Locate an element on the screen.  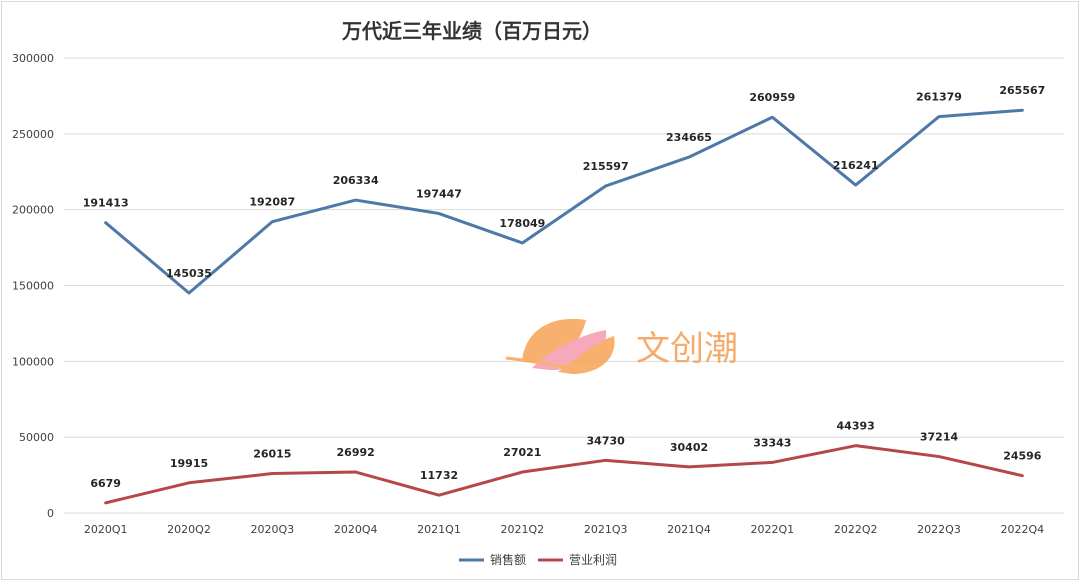
x-tick-label: 2022Q1 is located at coordinates (773, 529).